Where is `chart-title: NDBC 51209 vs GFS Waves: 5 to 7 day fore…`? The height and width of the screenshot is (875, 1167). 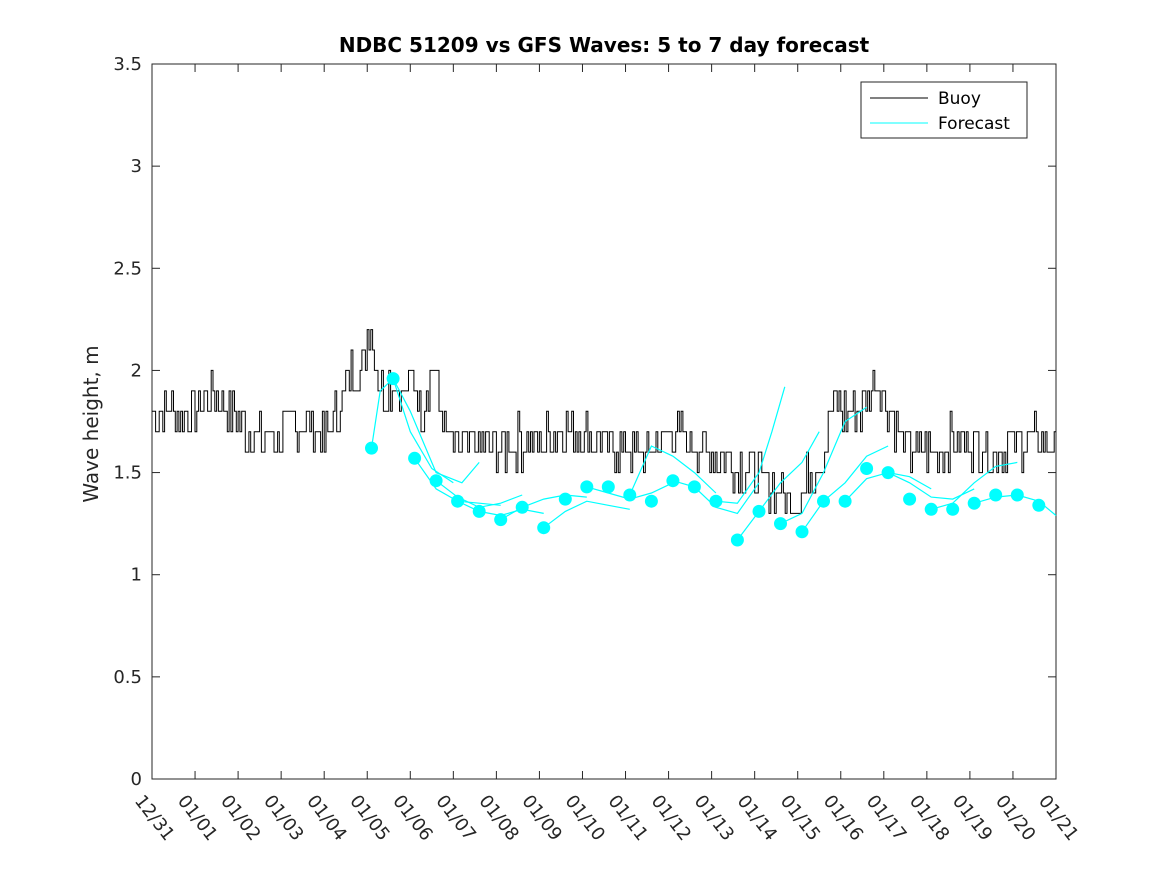
chart-title: NDBC 51209 vs GFS Waves: 5 to 7 day fore… is located at coordinates (604, 45).